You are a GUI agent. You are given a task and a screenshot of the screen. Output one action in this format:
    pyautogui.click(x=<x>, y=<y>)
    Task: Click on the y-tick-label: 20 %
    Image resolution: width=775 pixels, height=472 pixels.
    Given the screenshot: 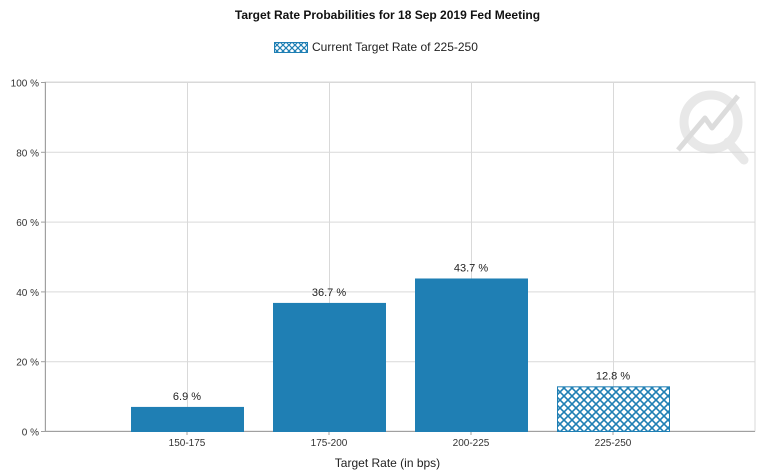 What is the action you would take?
    pyautogui.click(x=27, y=363)
    